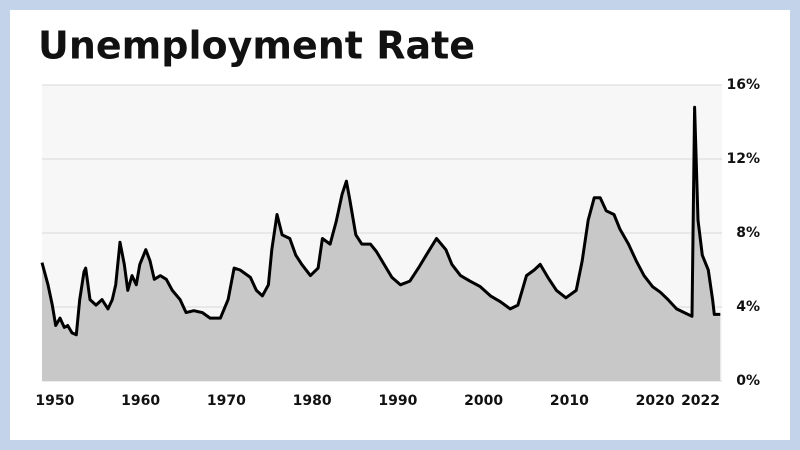 The width and height of the screenshot is (800, 450). What do you see at coordinates (569, 401) in the screenshot?
I see `x-tick-label: 2010` at bounding box center [569, 401].